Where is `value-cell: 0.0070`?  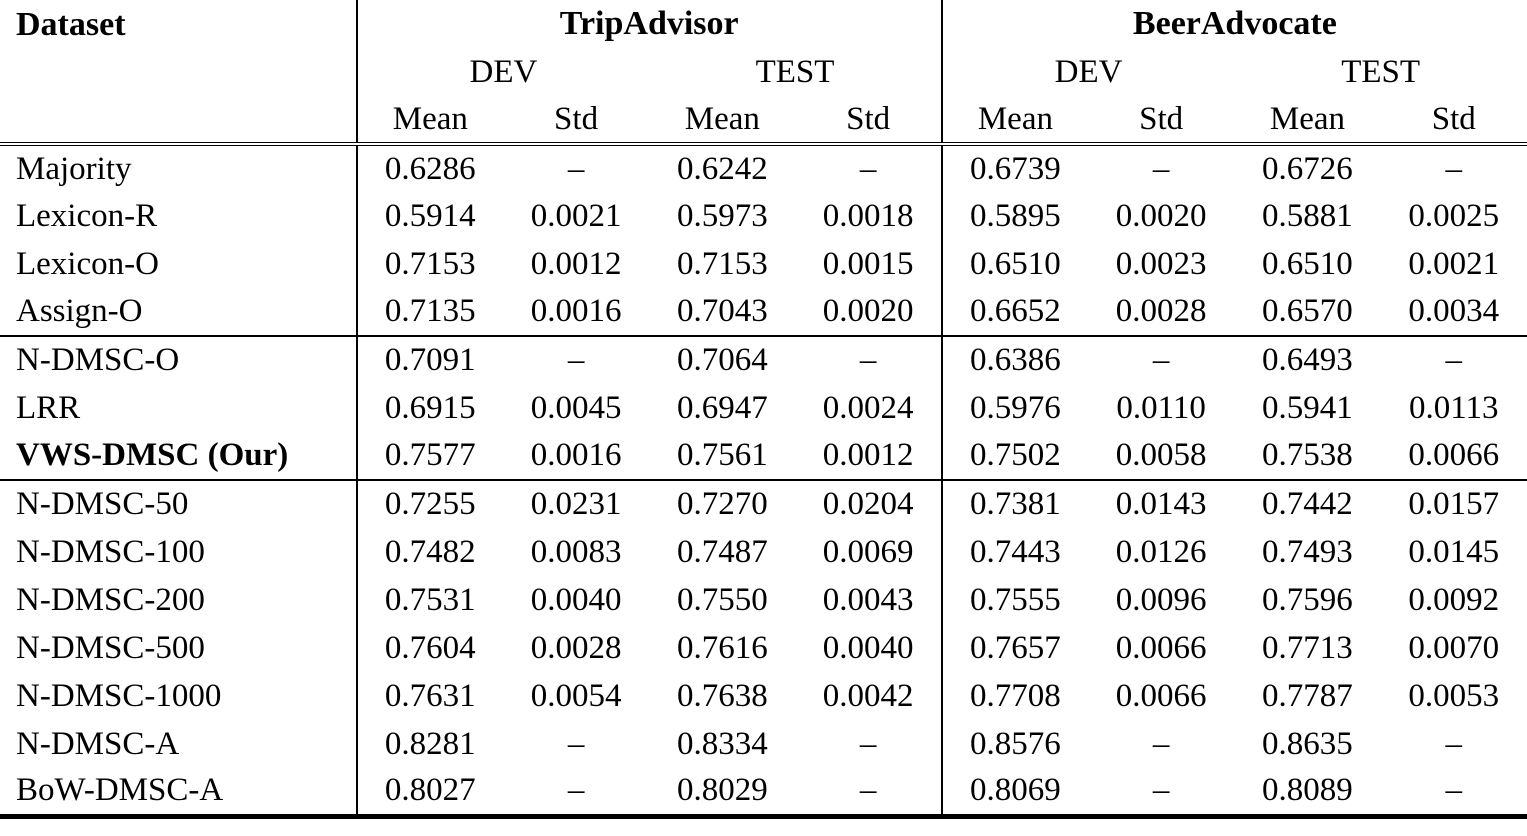 value-cell: 0.0070 is located at coordinates (1454, 647).